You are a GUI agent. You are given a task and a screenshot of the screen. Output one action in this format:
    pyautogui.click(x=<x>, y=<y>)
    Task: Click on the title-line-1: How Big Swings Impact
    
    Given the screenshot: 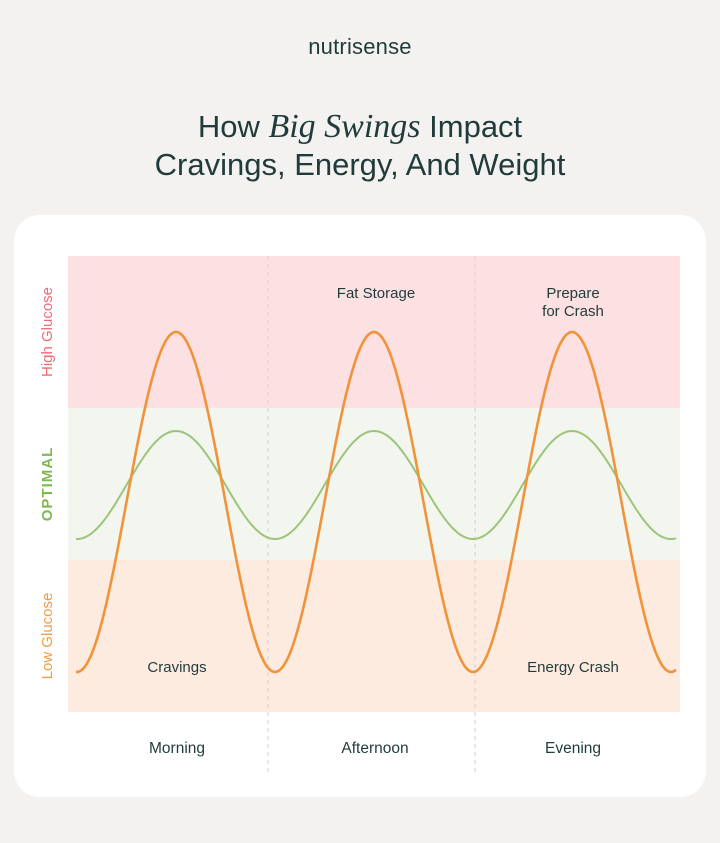 What is the action you would take?
    pyautogui.click(x=360, y=127)
    